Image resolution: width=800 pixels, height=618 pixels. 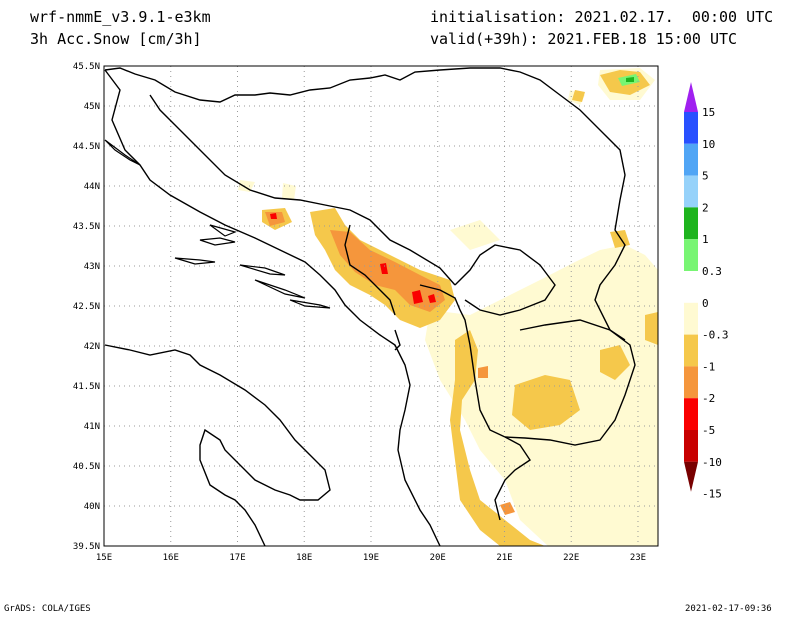 I want to click on footer-timestamp: 2021-02-17-09:36, so click(x=728, y=609).